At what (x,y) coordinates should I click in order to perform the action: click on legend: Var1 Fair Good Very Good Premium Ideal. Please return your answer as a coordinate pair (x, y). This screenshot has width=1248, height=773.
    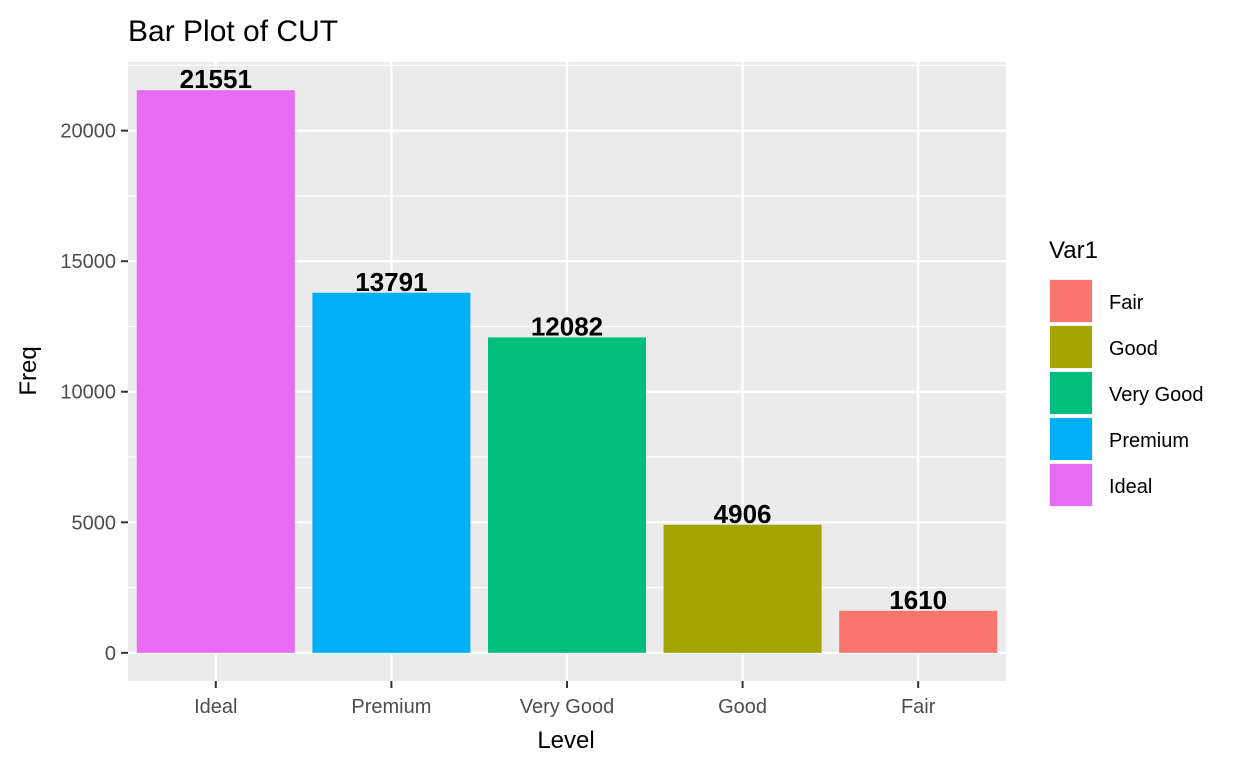
    Looking at the image, I should click on (1126, 372).